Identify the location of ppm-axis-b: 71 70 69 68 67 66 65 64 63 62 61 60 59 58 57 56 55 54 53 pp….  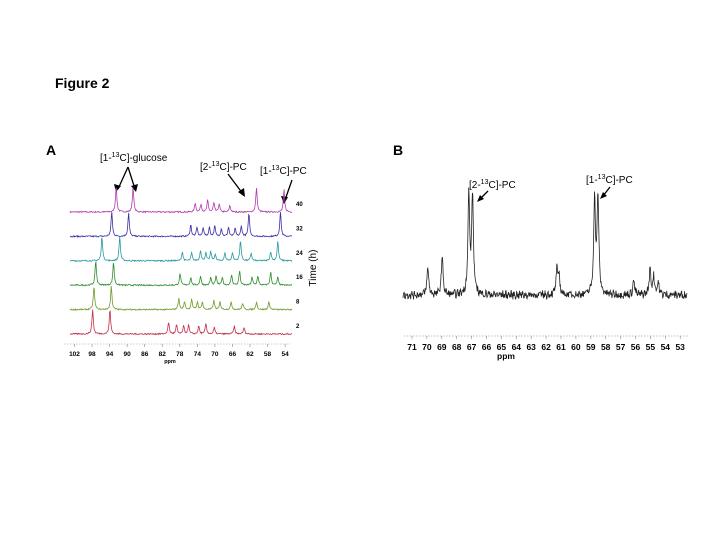
(546, 348).